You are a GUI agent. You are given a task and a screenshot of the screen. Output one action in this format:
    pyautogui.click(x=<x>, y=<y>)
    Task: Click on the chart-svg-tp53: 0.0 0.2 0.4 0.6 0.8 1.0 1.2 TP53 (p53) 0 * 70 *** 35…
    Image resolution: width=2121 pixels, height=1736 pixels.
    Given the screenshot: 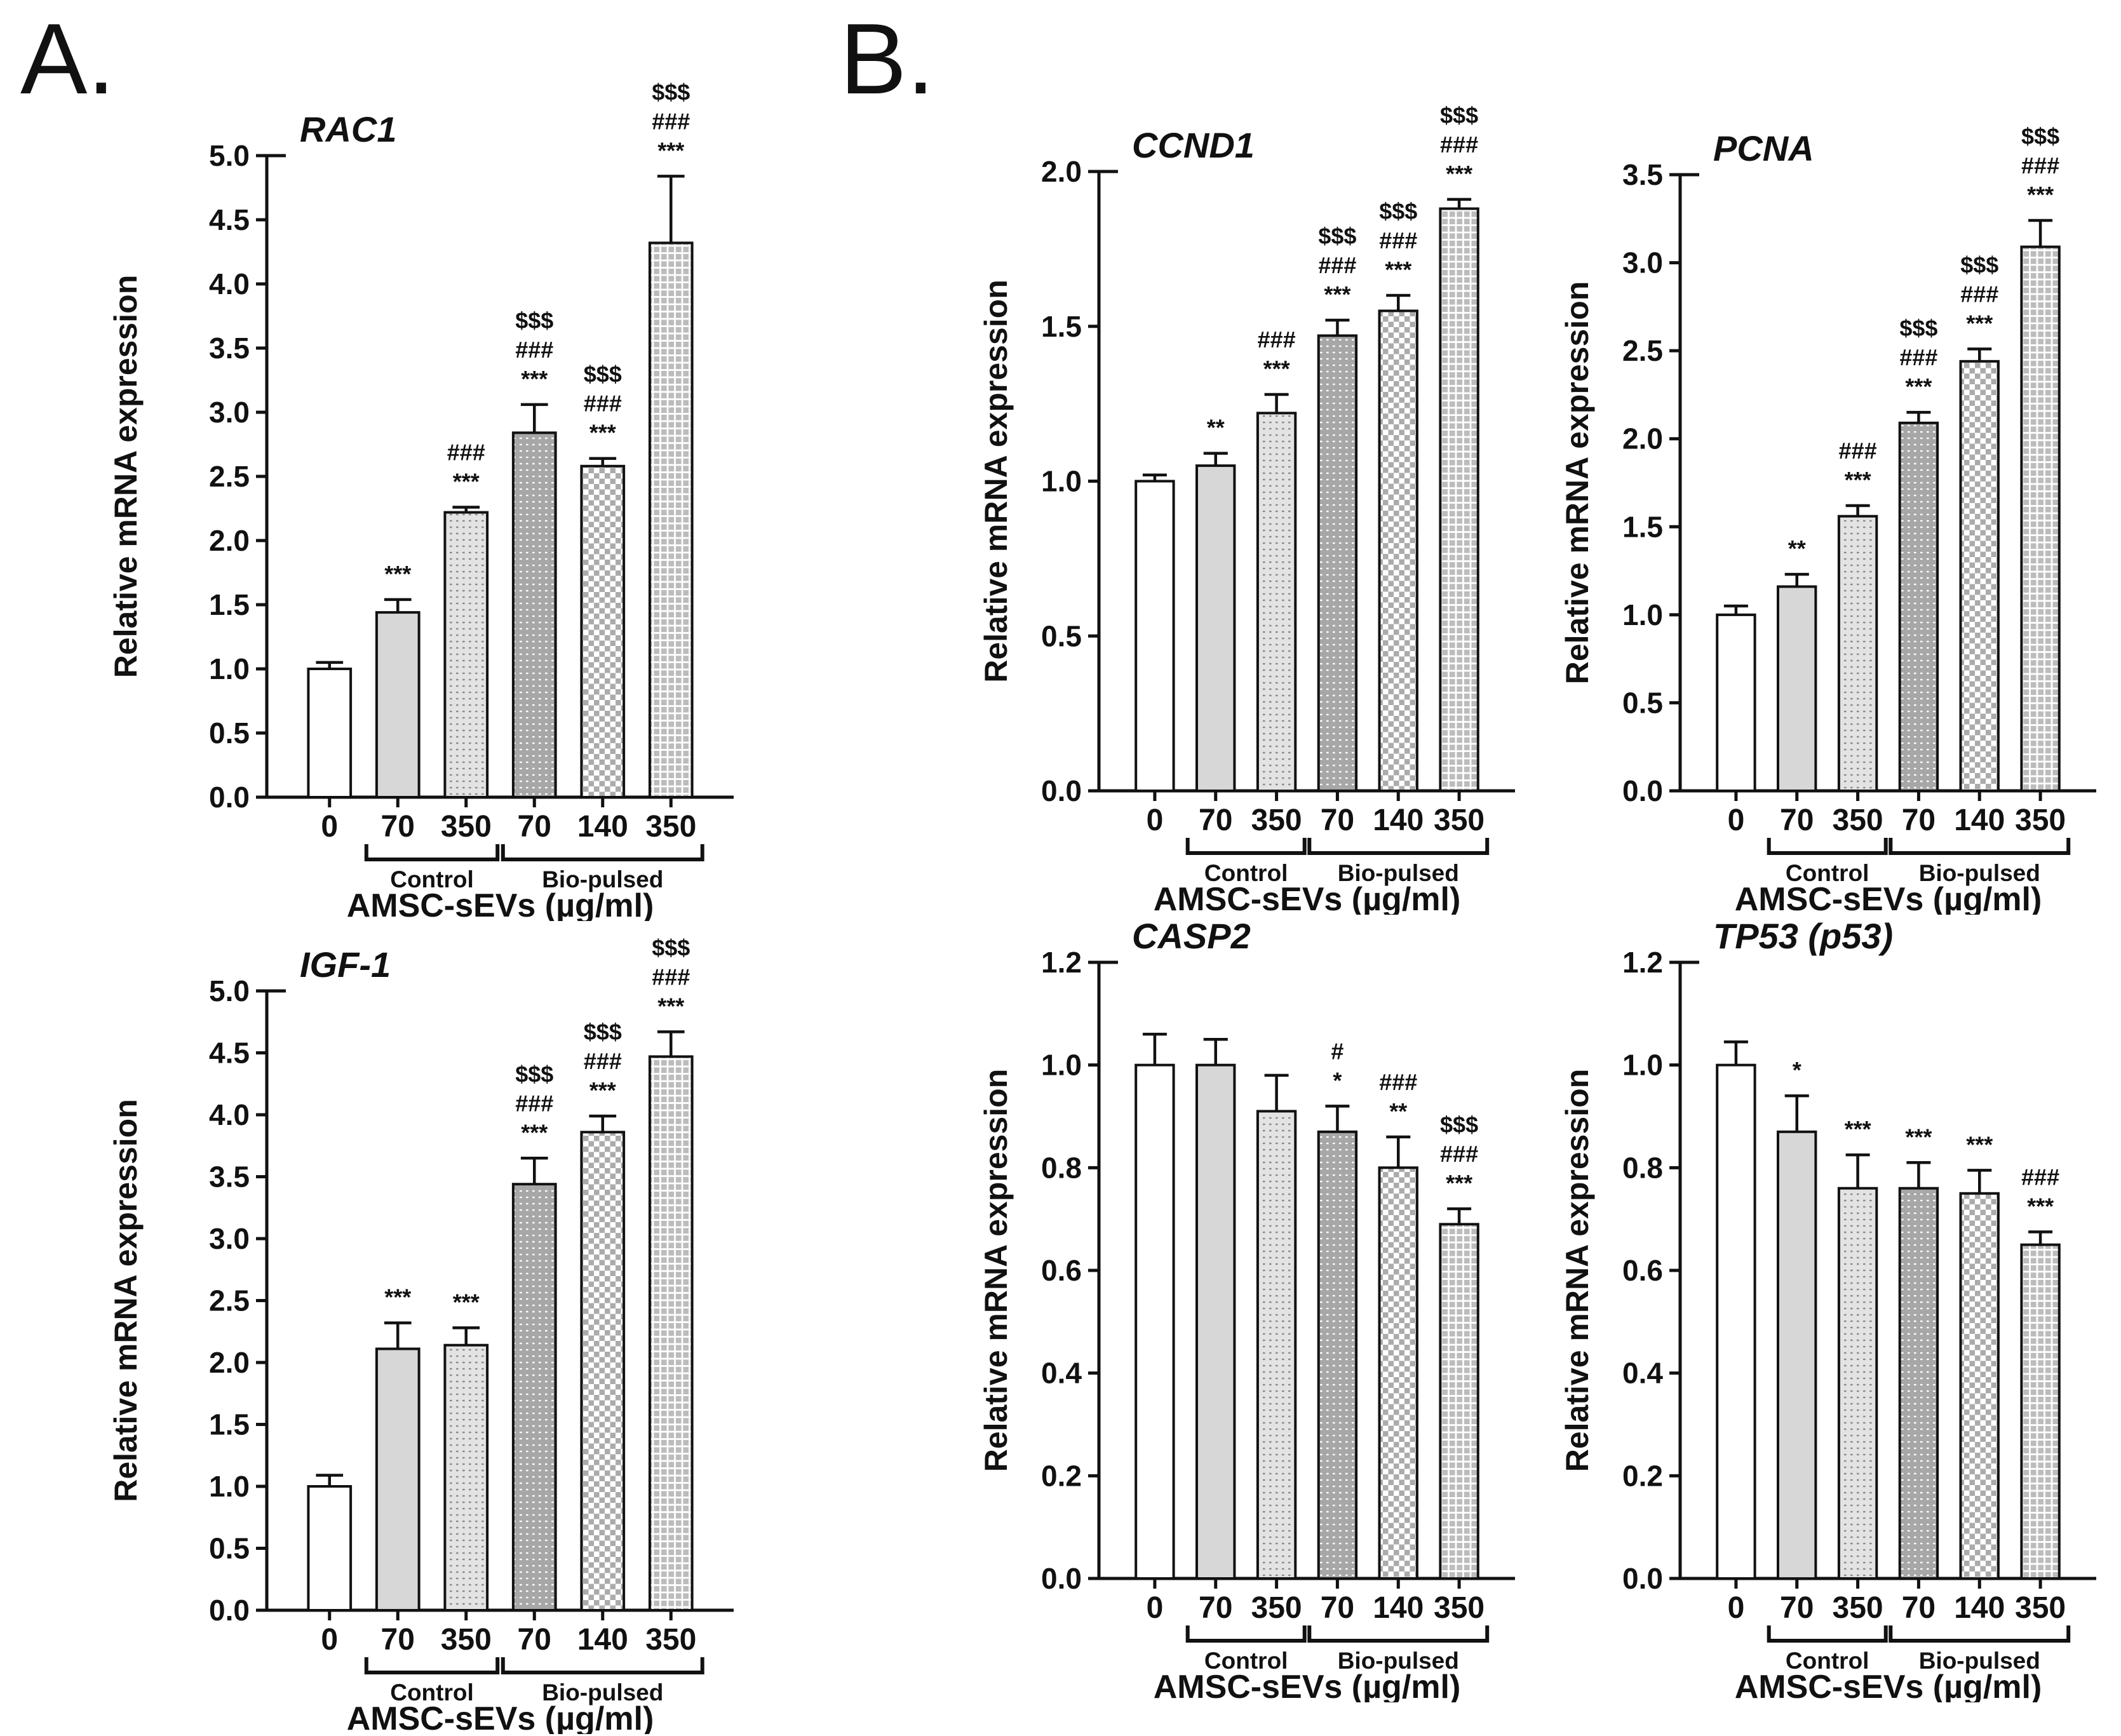 What is the action you would take?
    pyautogui.click(x=1827, y=1309)
    